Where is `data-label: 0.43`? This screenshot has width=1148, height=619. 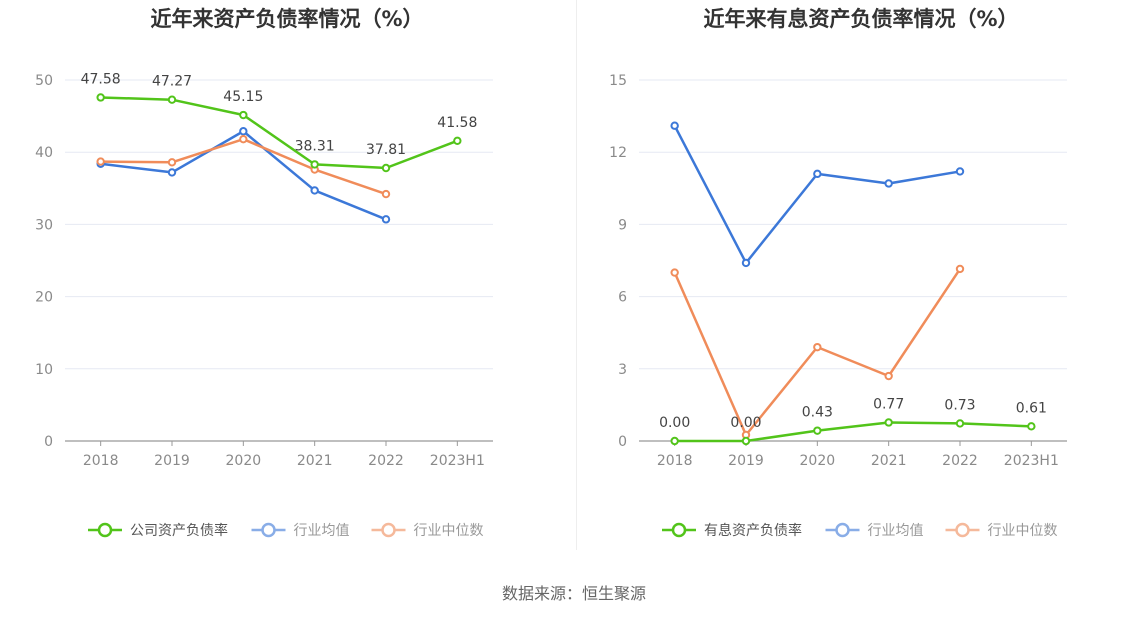
data-label: 0.43 is located at coordinates (817, 413).